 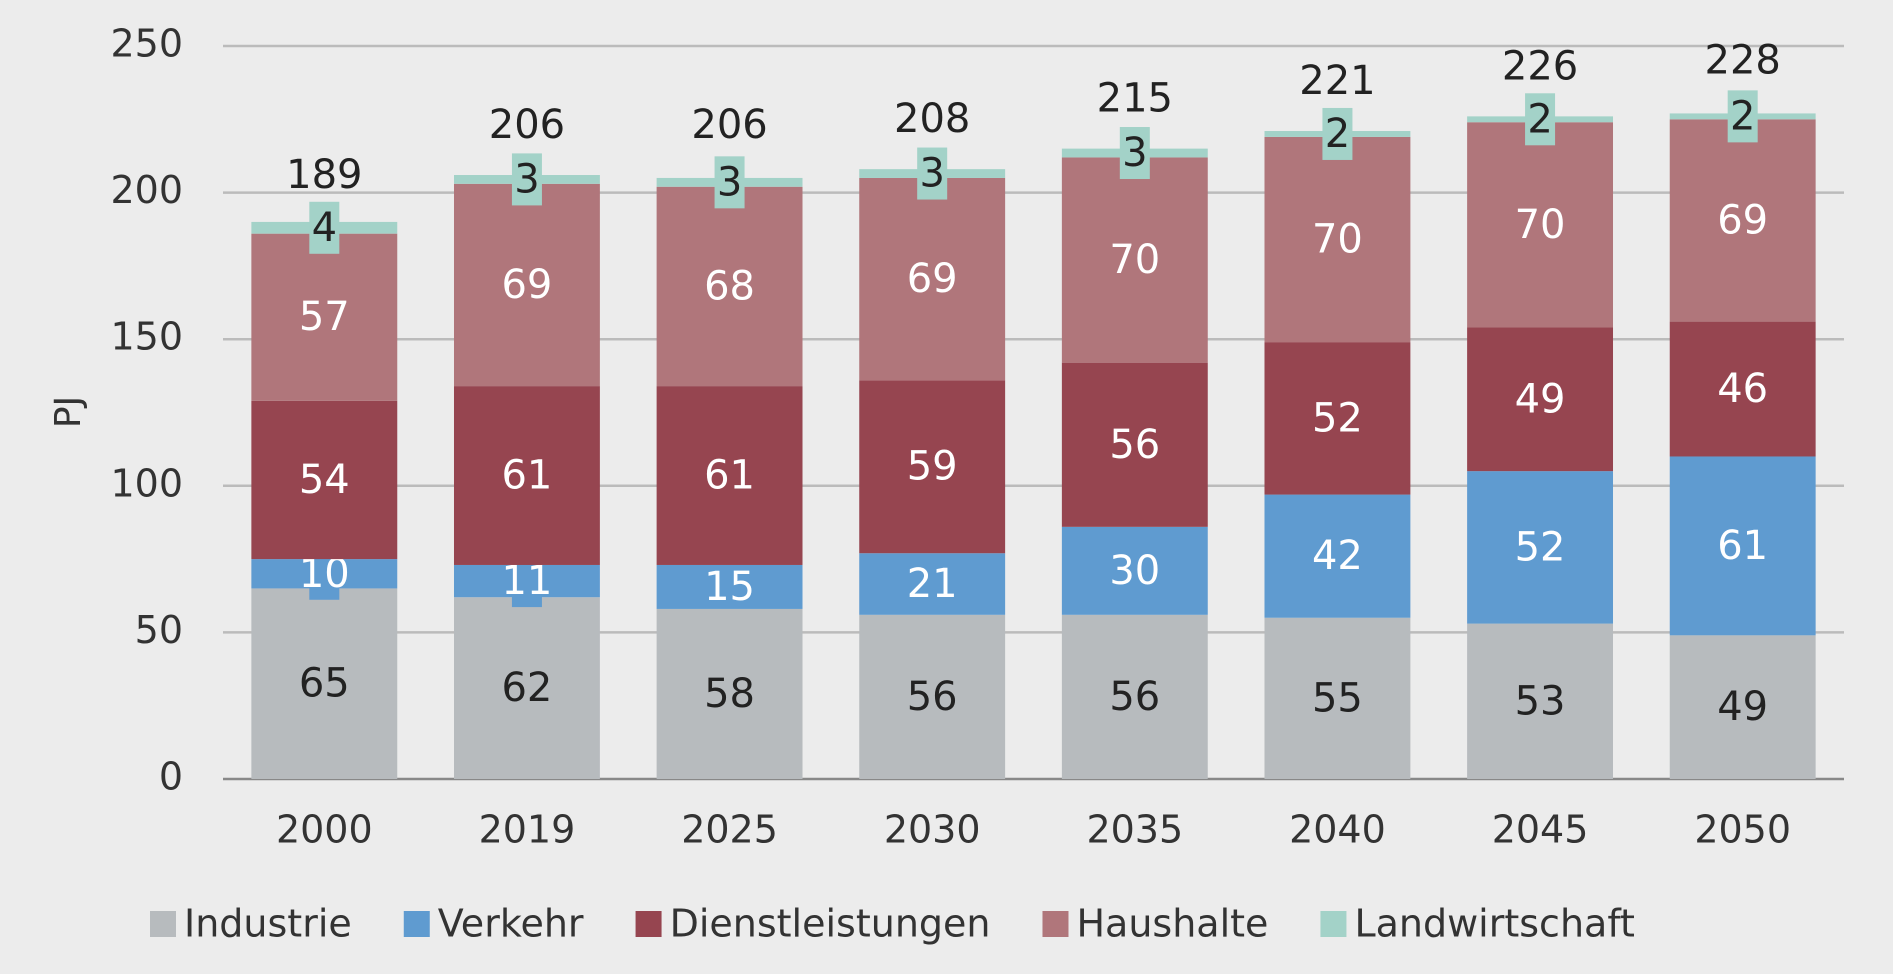 I want to click on legend-label: Verkehr, so click(x=511, y=924).